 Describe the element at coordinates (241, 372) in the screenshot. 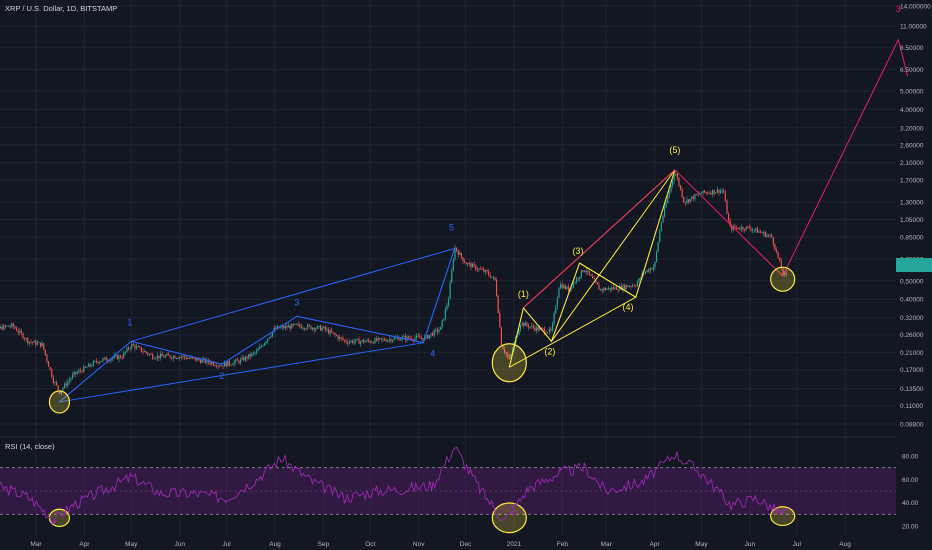

I see `blue-channel-lower` at that location.